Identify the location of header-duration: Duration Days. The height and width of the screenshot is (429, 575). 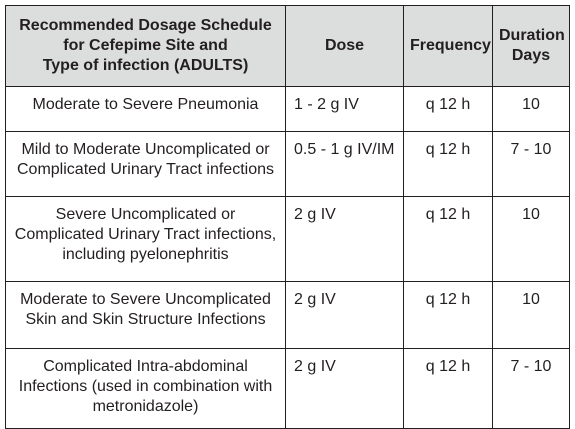
(531, 46).